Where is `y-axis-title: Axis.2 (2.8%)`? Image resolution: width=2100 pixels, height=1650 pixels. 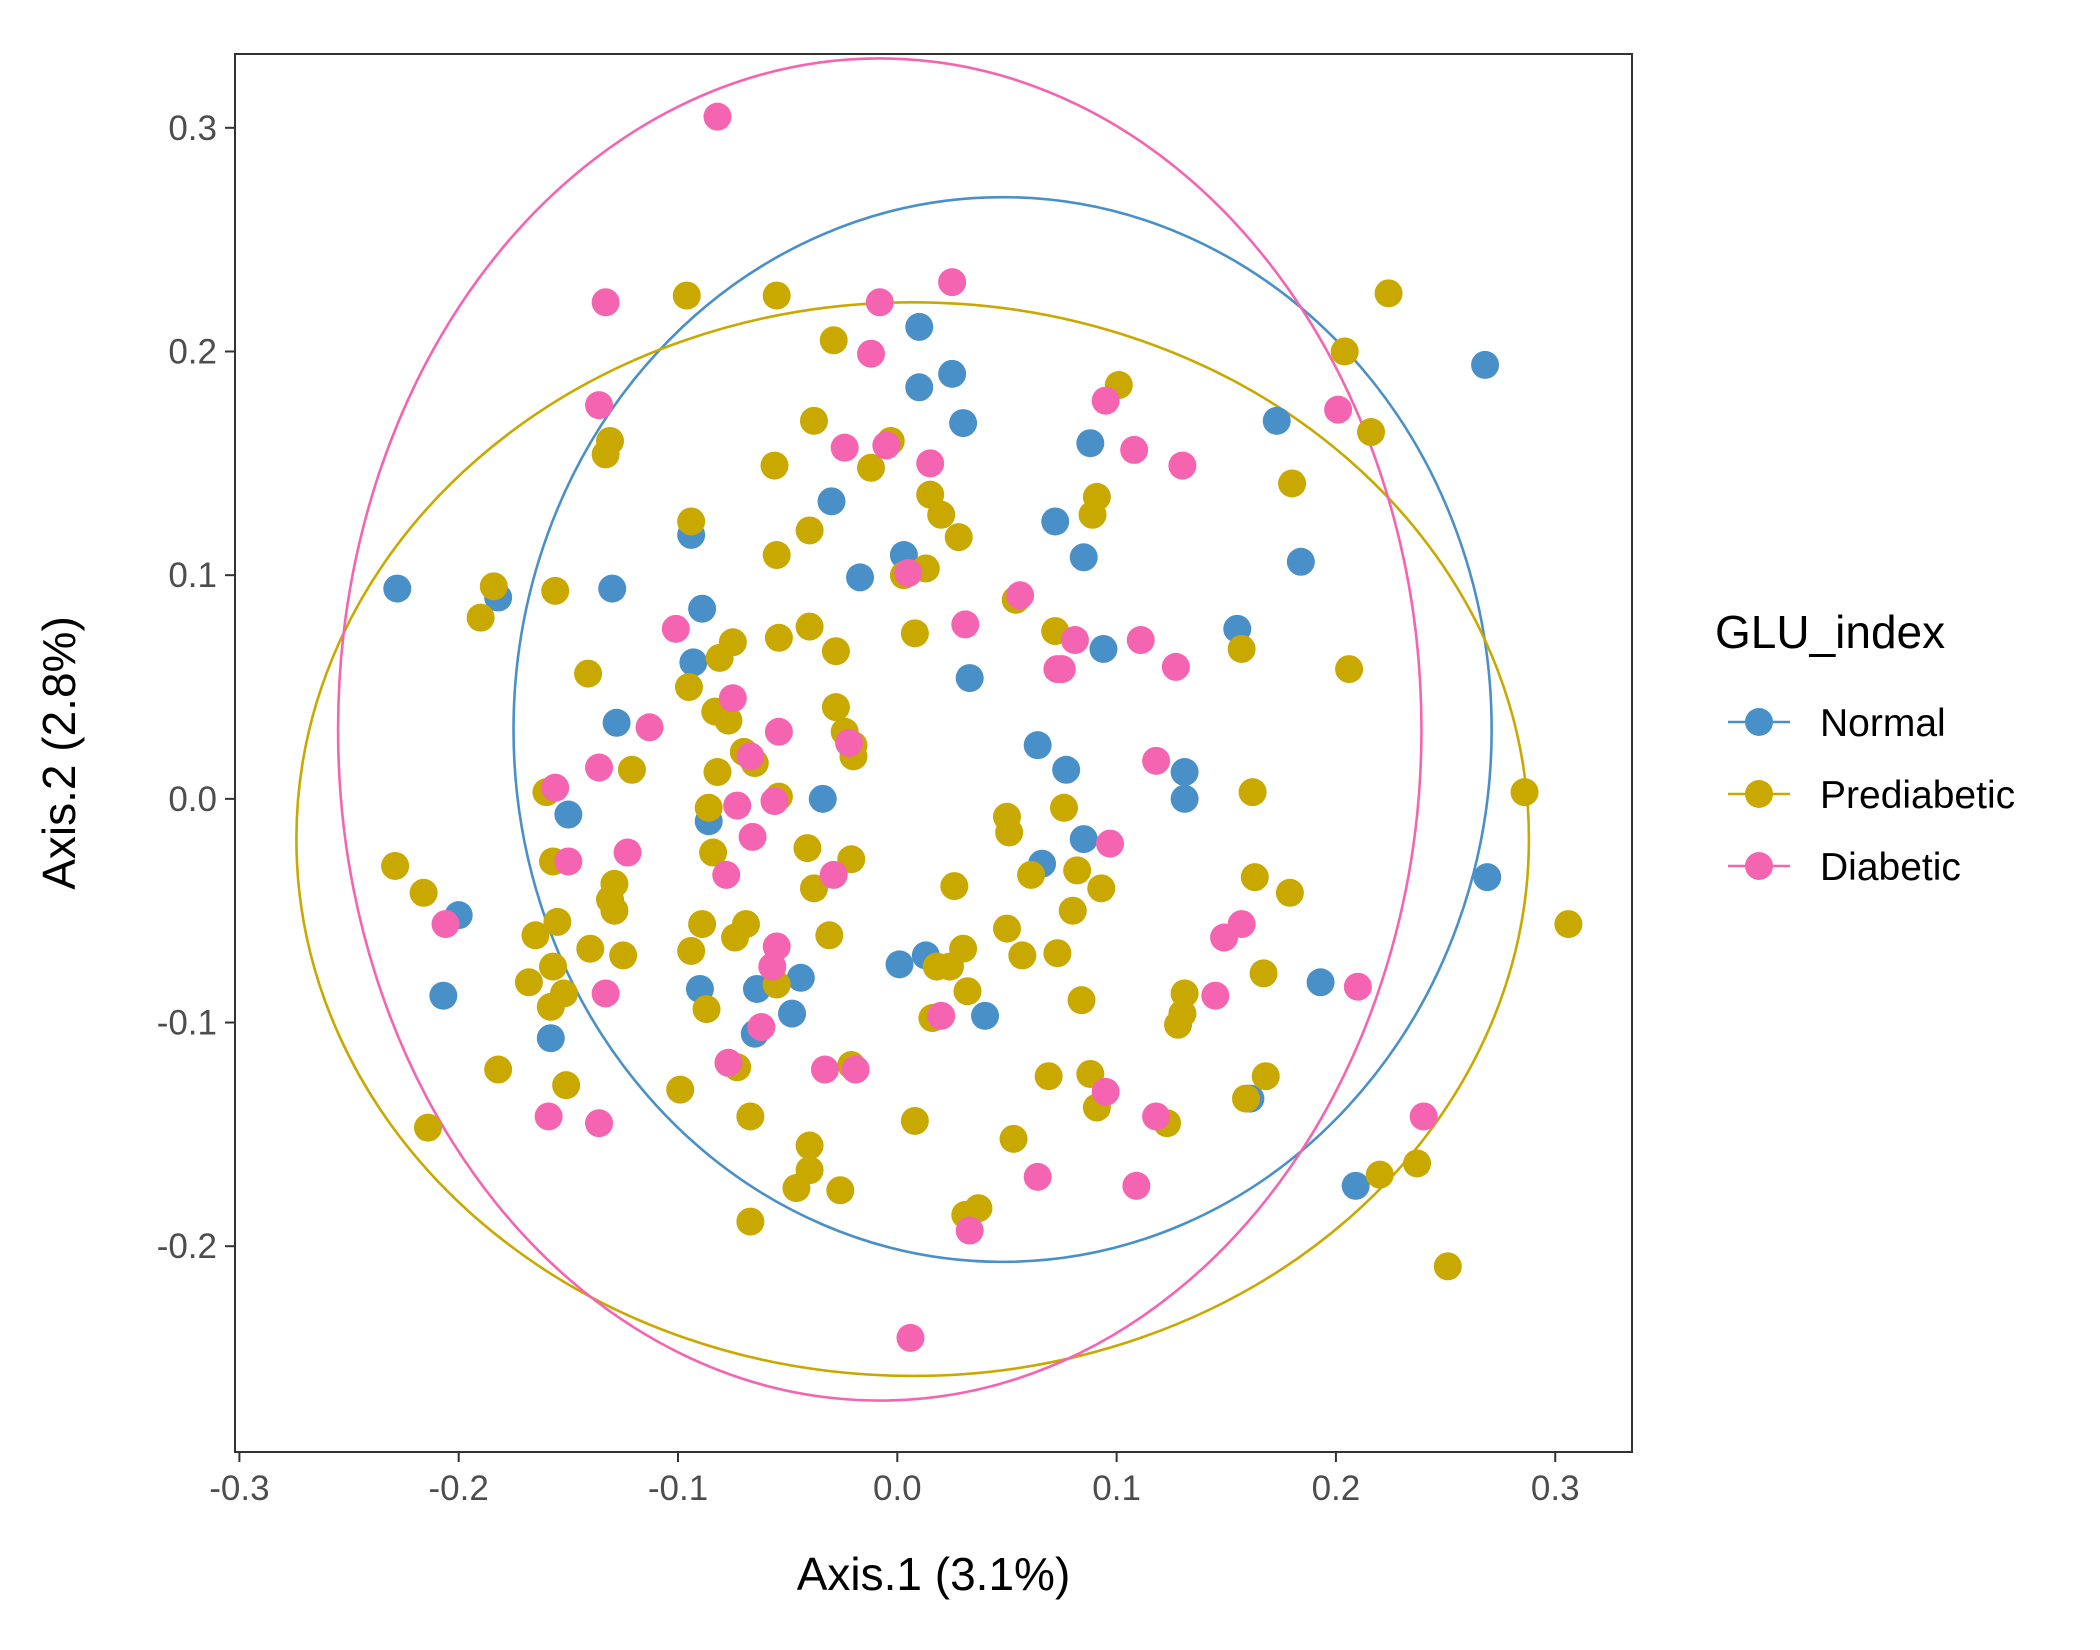 y-axis-title: Axis.2 (2.8%) is located at coordinates (59, 753).